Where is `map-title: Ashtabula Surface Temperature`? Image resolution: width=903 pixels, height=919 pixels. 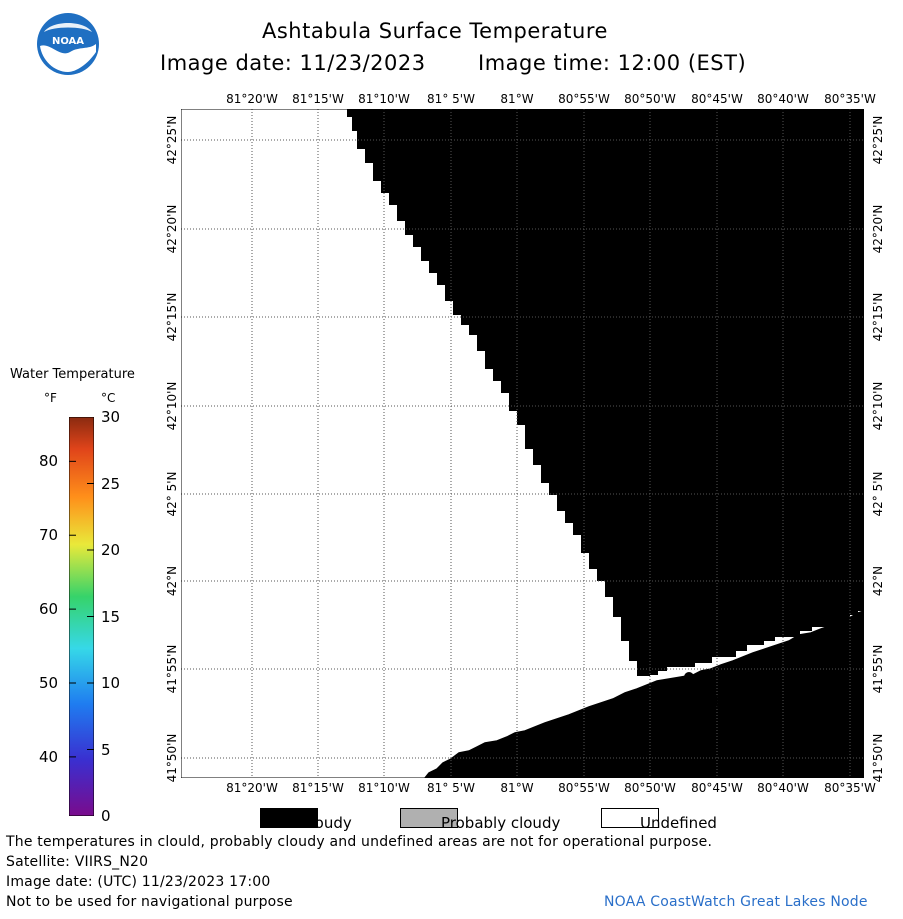
map-title: Ashtabula Surface Temperature is located at coordinates (435, 31).